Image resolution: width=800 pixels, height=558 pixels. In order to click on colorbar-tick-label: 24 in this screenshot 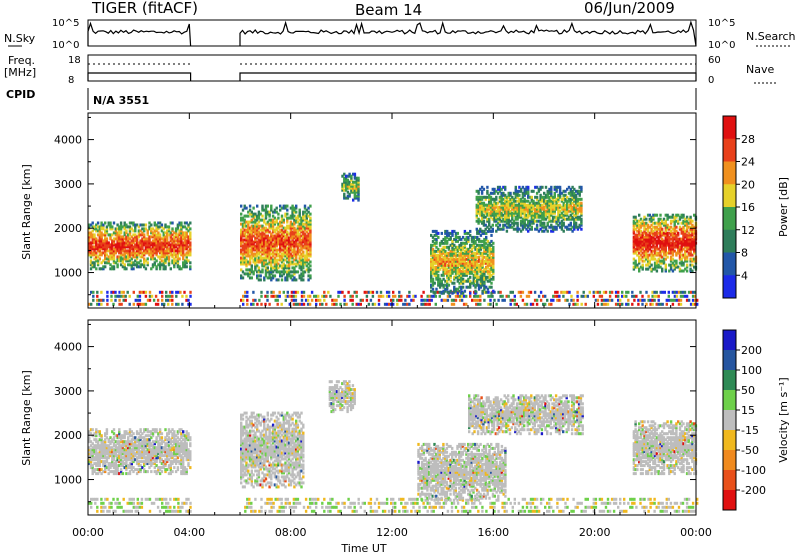, I will do `click(748, 162)`.